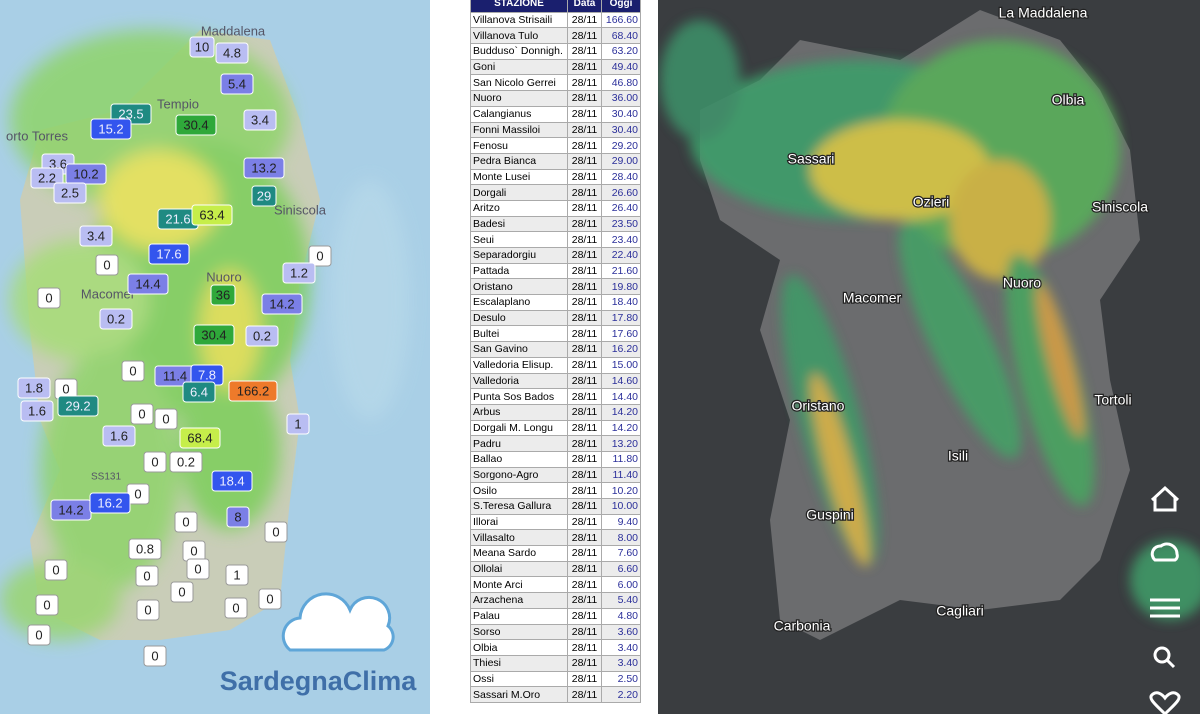  Describe the element at coordinates (555, 302) in the screenshot. I see `table-row: Escalaplano 28/11 18.40` at that location.